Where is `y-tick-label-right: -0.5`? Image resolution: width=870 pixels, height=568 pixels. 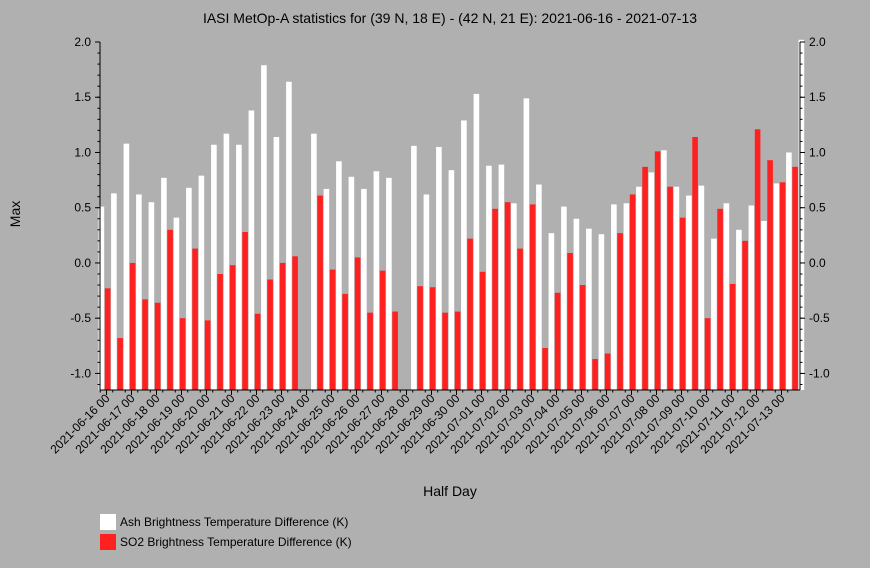 y-tick-label-right: -0.5 is located at coordinates (819, 318).